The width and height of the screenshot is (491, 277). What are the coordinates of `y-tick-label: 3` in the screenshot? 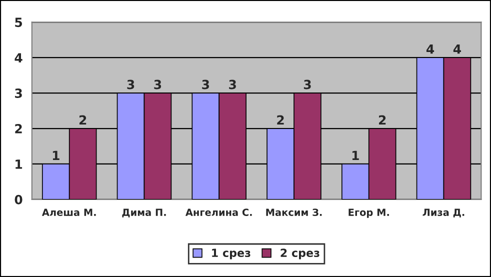 It's located at (18, 93).